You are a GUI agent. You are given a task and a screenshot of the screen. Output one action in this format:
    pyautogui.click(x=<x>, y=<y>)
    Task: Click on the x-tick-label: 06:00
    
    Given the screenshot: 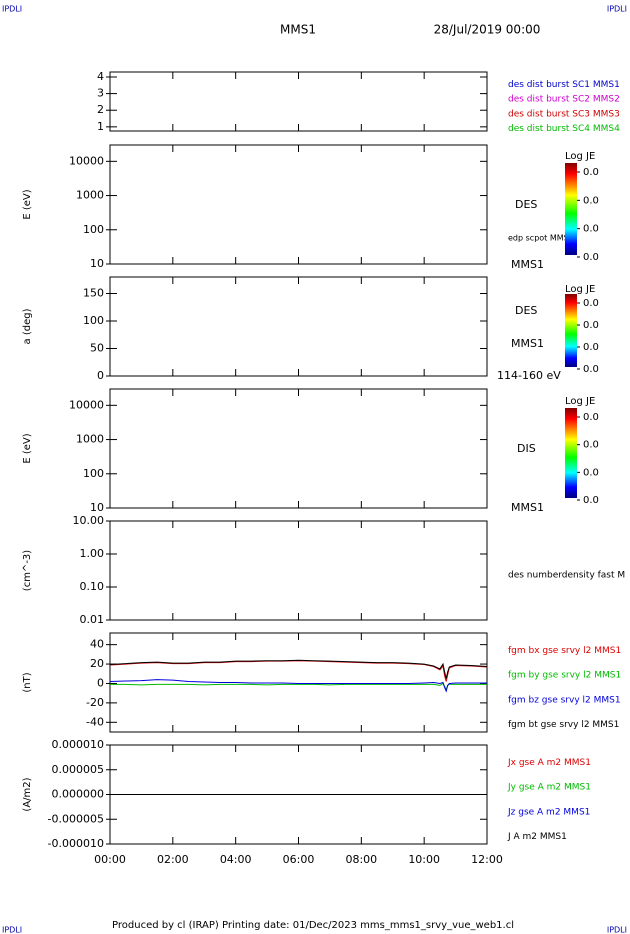 What is the action you would take?
    pyautogui.click(x=299, y=859)
    